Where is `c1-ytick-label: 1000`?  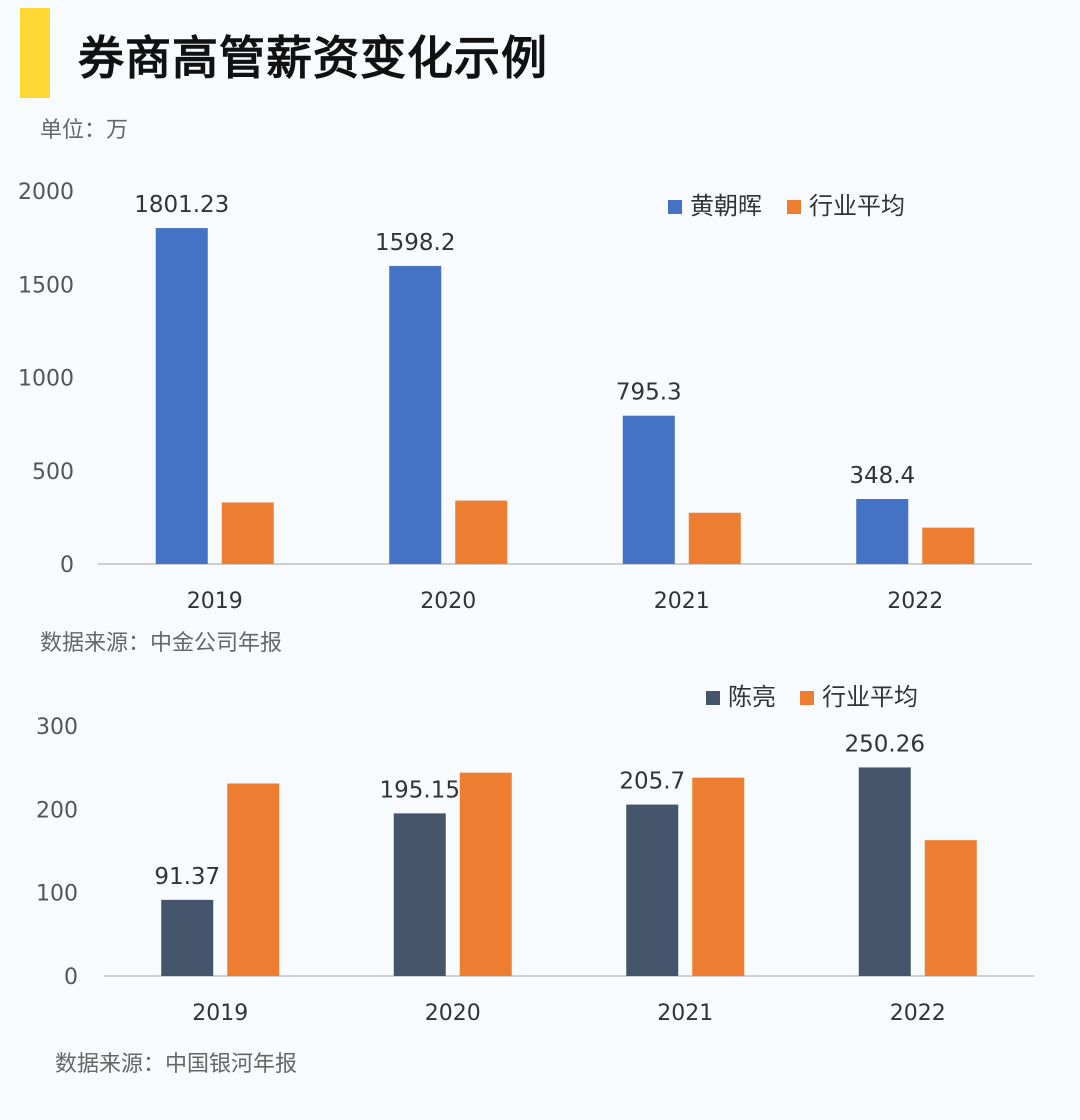
c1-ytick-label: 1000 is located at coordinates (46, 379).